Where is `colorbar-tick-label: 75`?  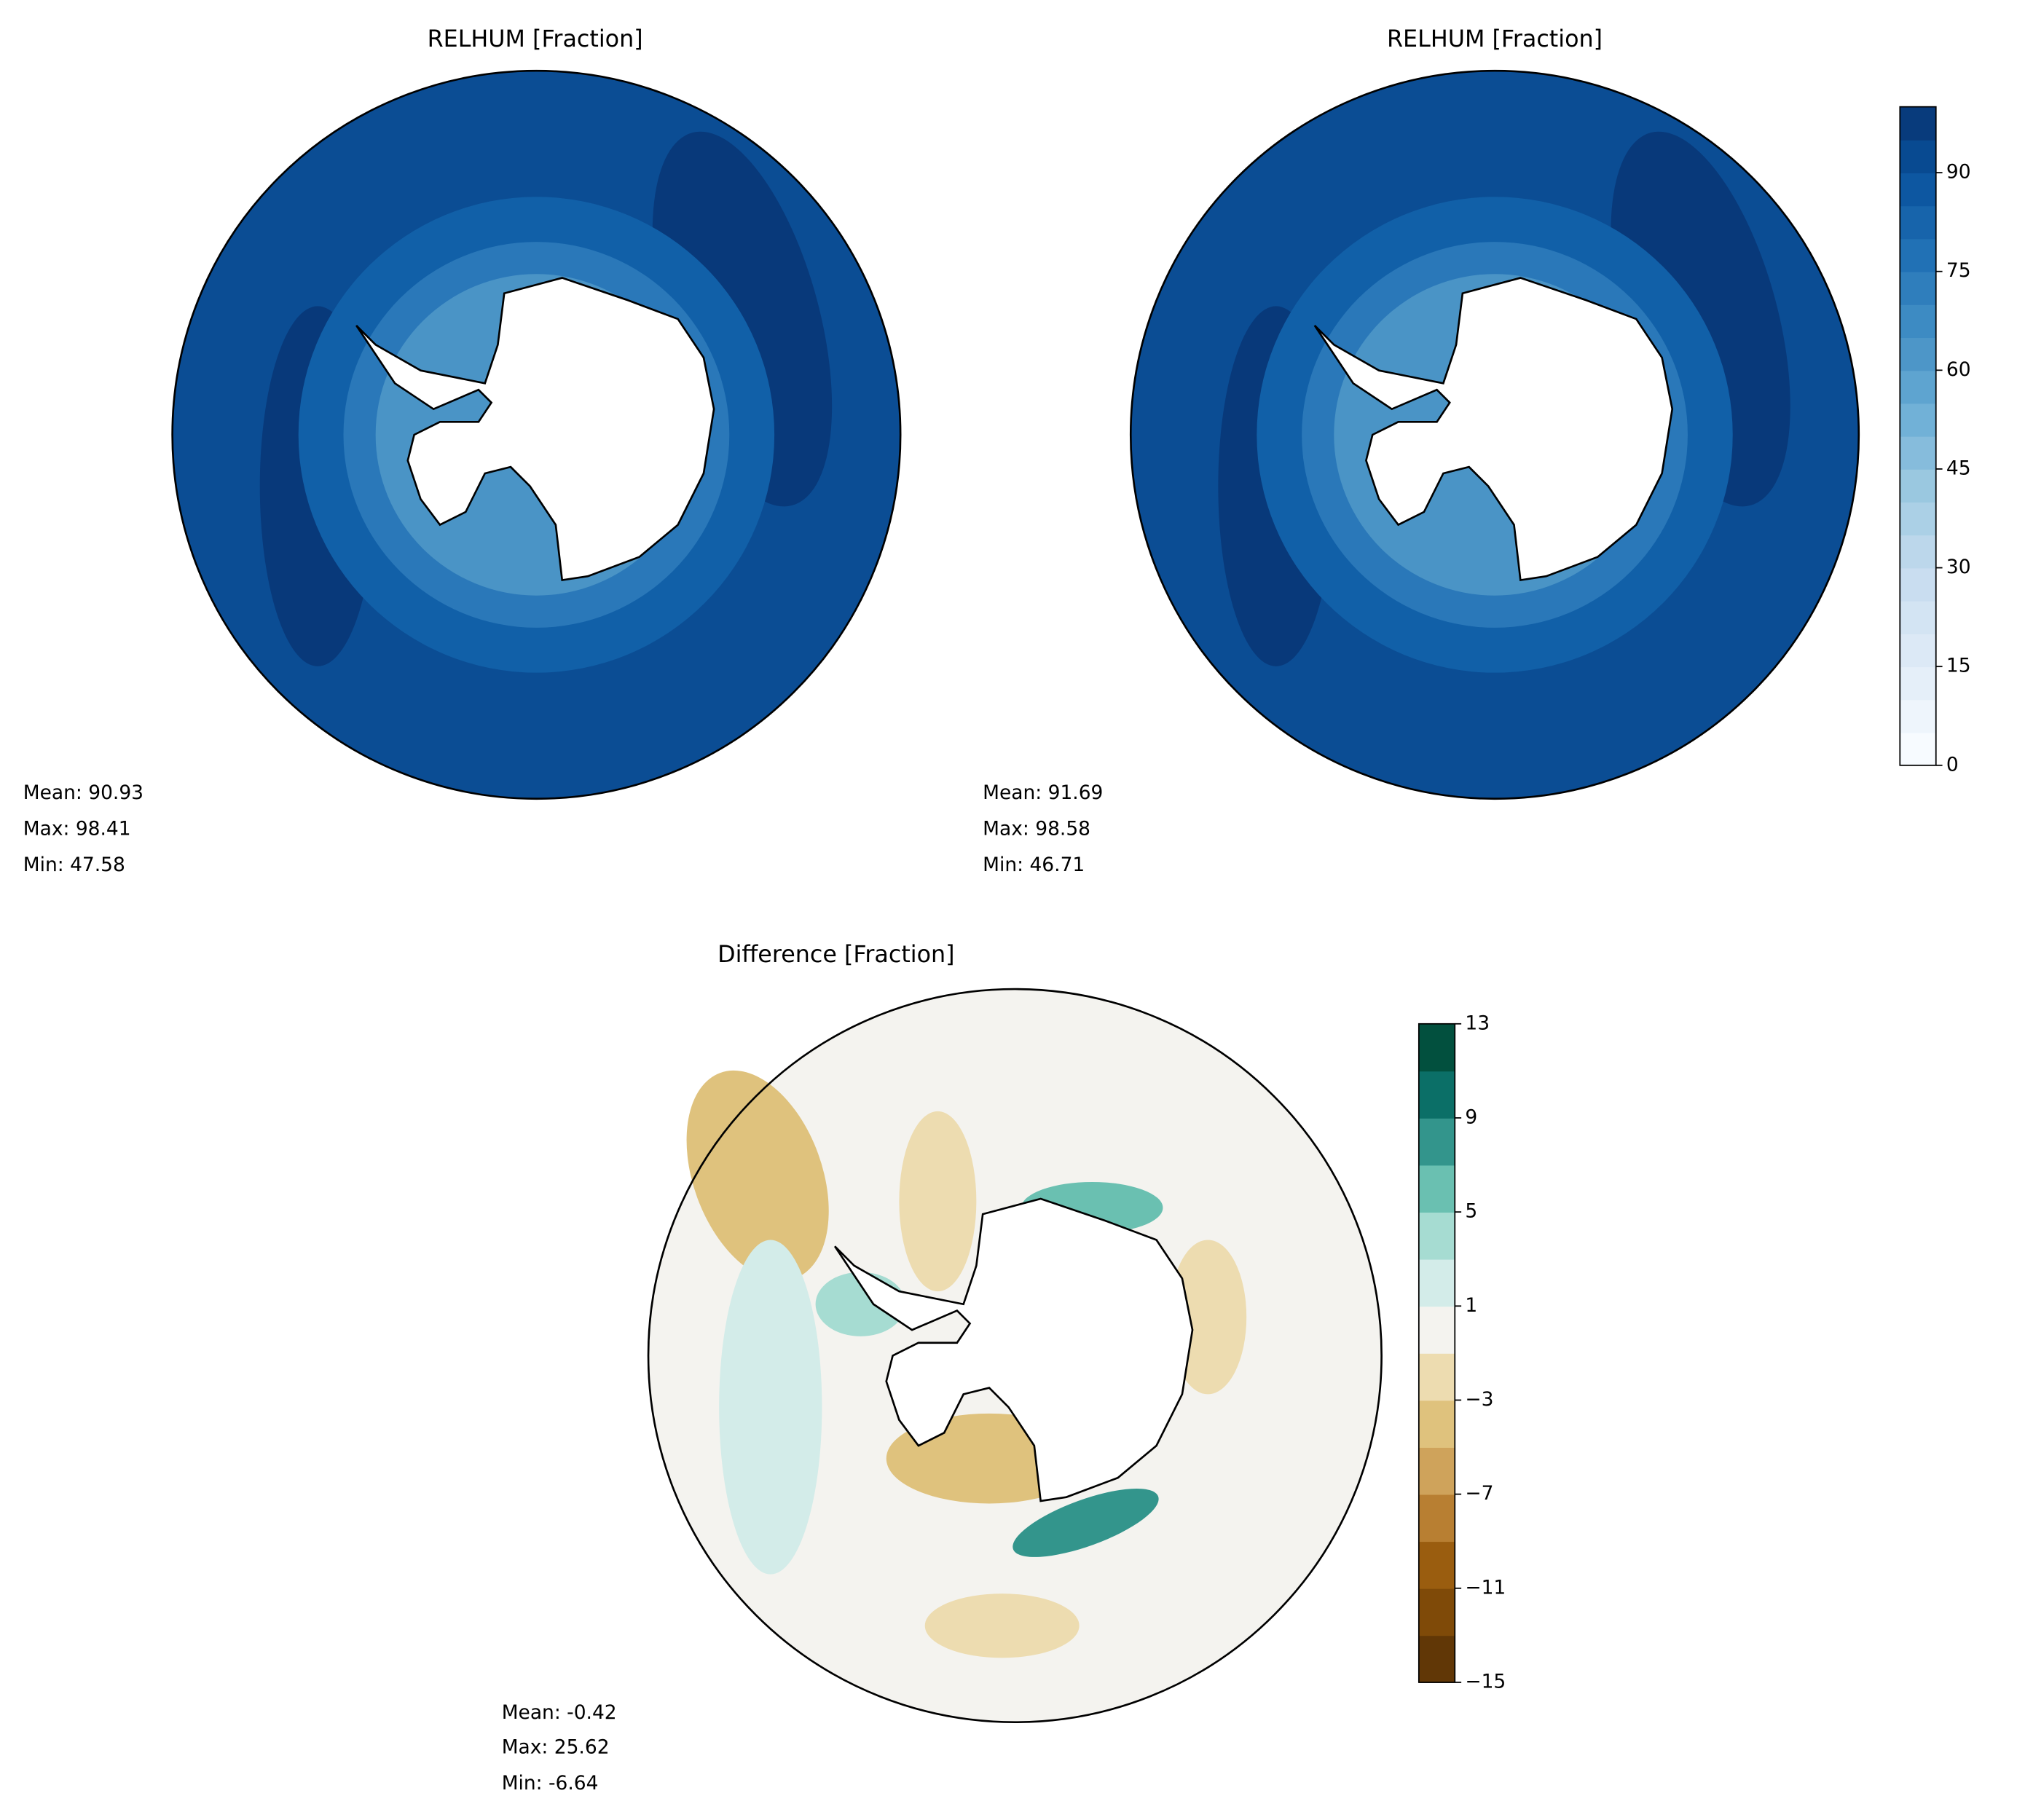 colorbar-tick-label: 75 is located at coordinates (1958, 270).